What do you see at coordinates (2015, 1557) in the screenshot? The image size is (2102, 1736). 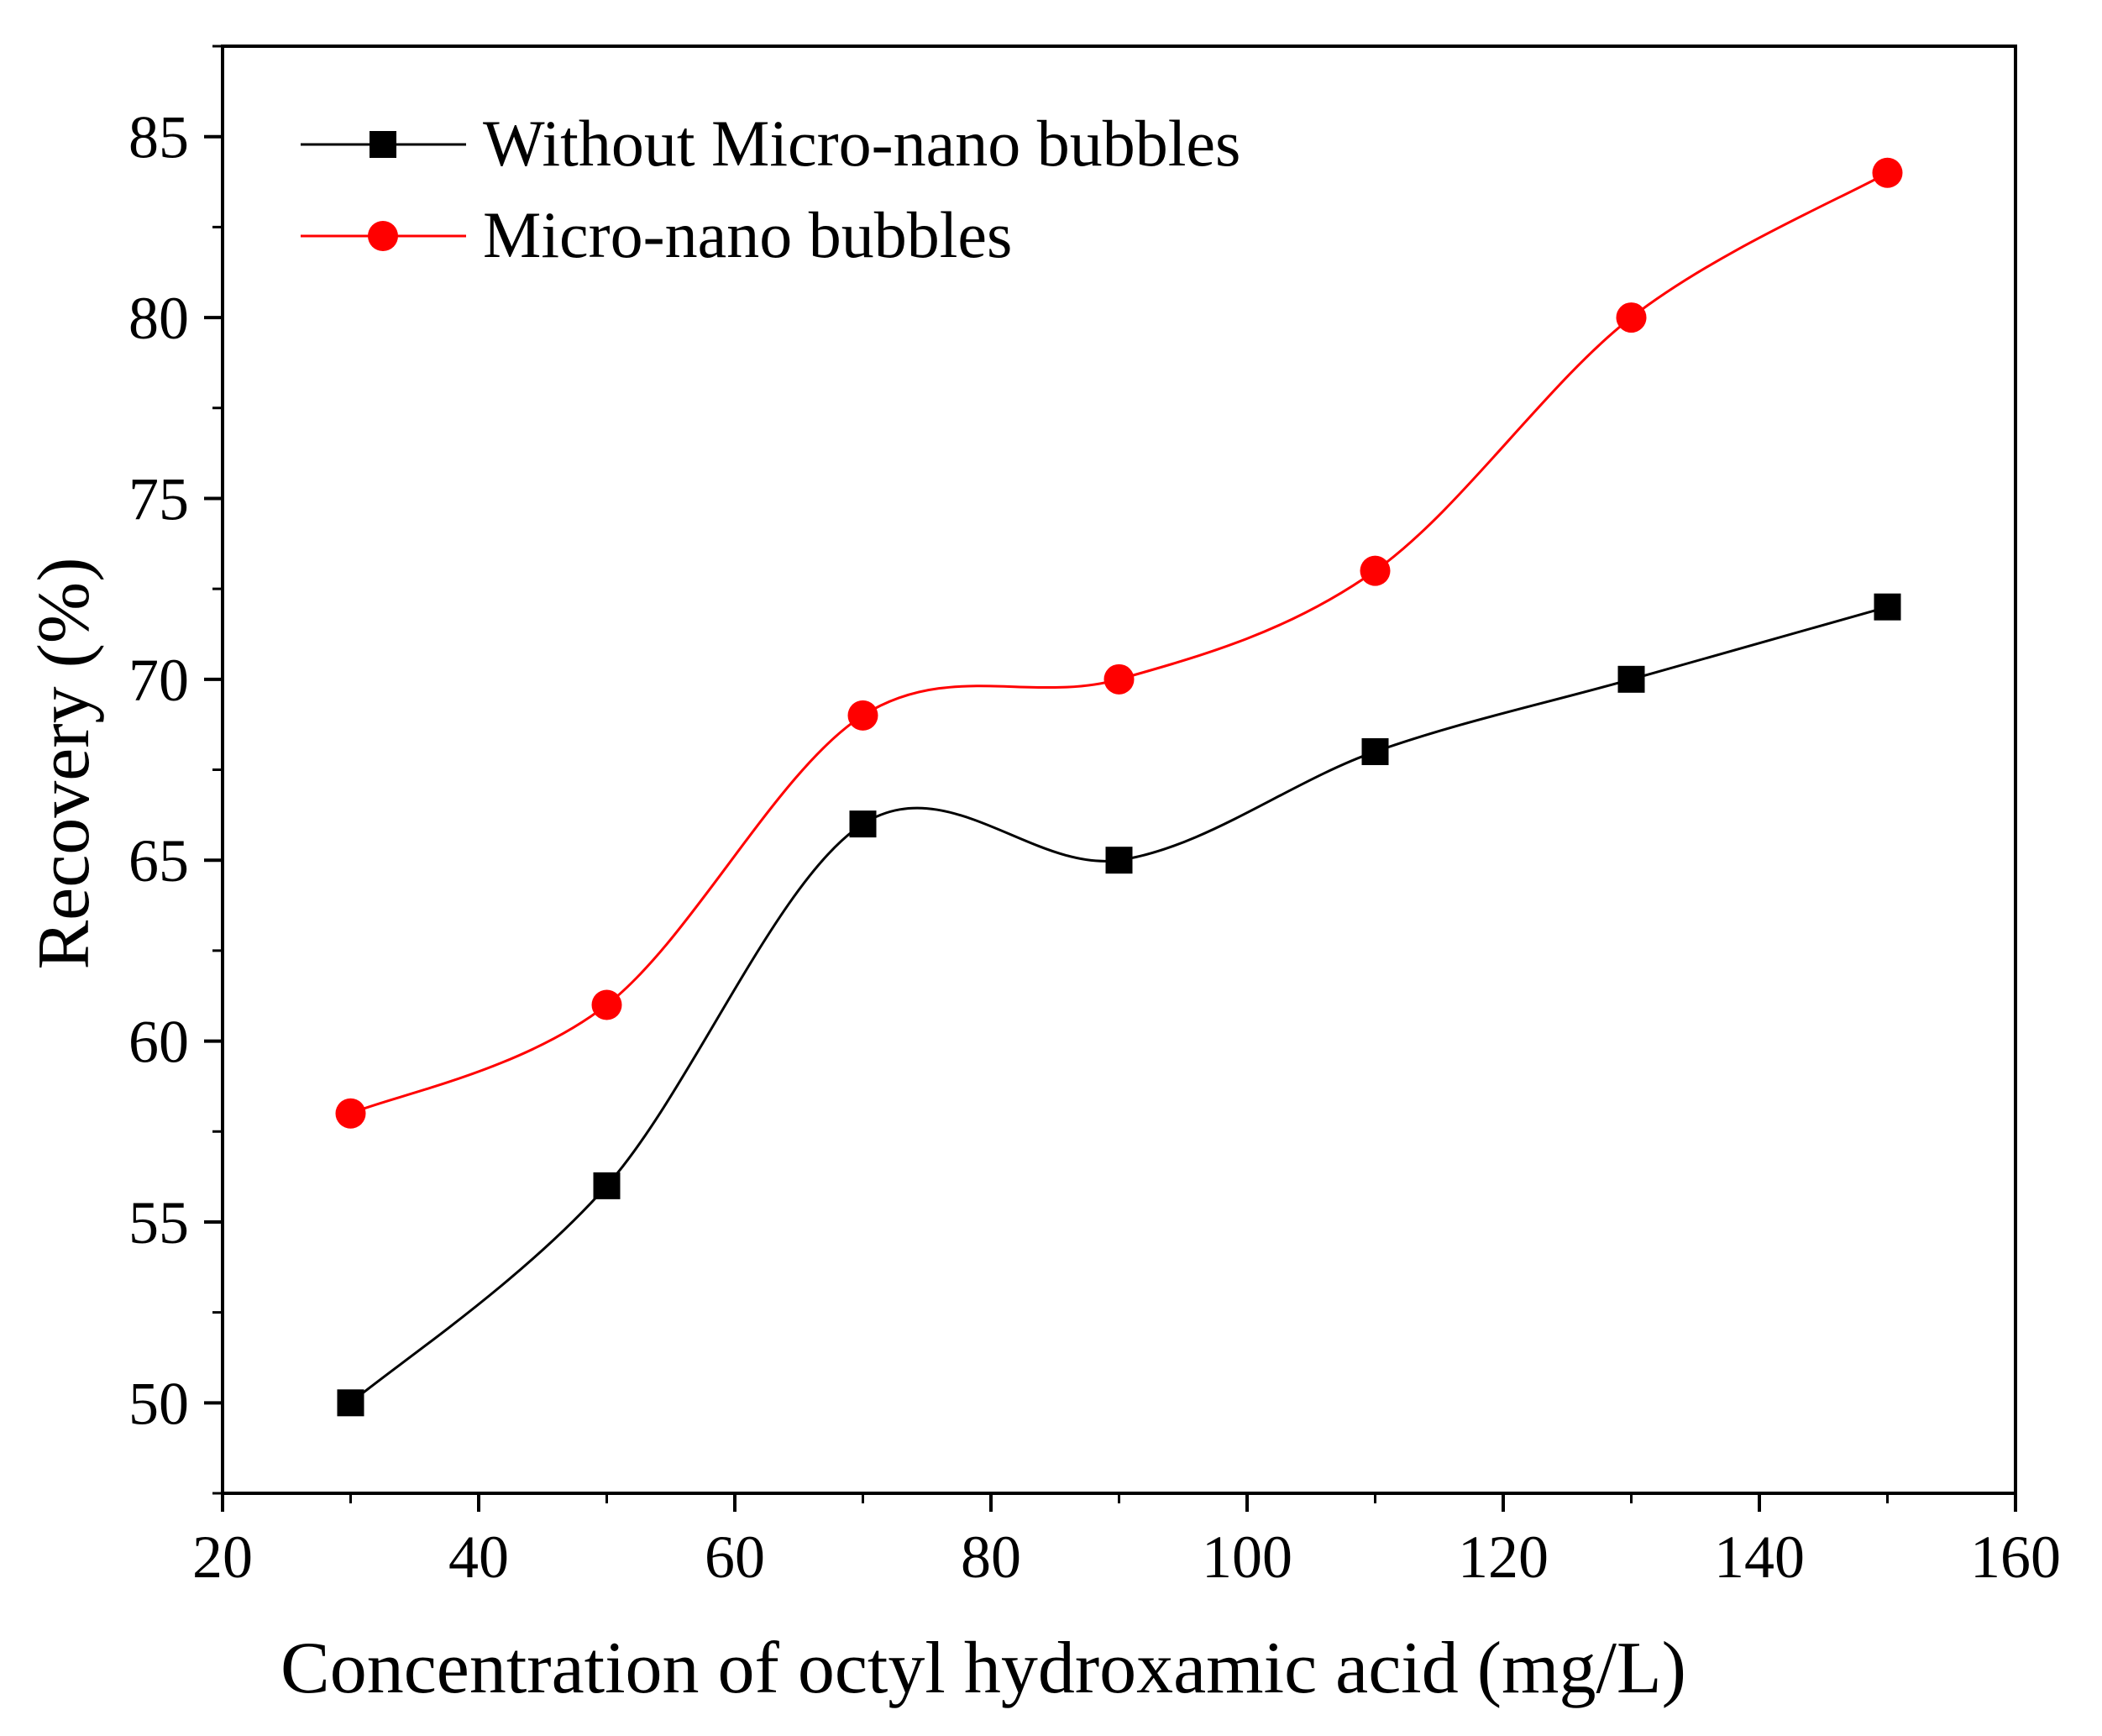 I see `x-tick-label: 160` at bounding box center [2015, 1557].